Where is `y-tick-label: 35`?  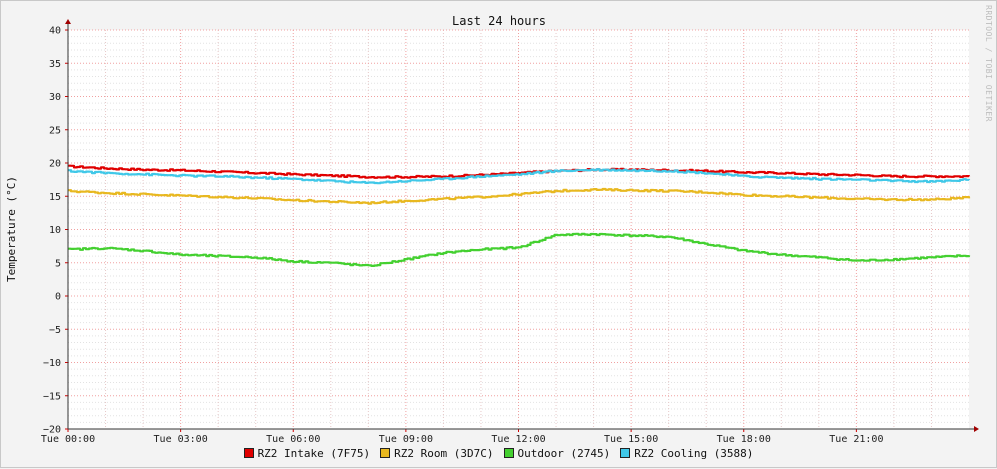 y-tick-label: 35 is located at coordinates (55, 64).